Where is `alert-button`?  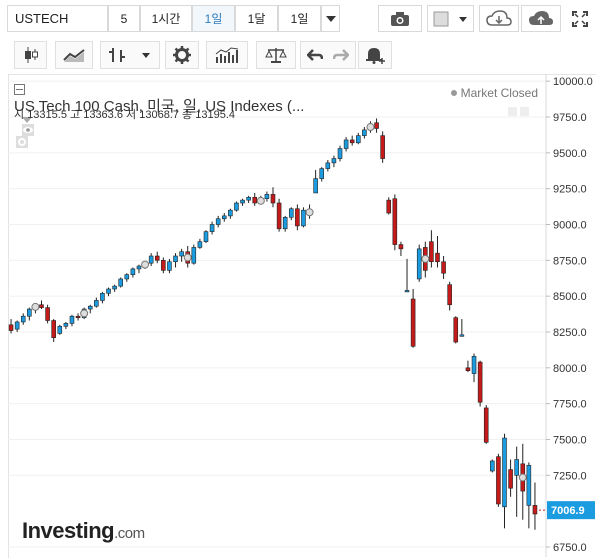
alert-button is located at coordinates (375, 55).